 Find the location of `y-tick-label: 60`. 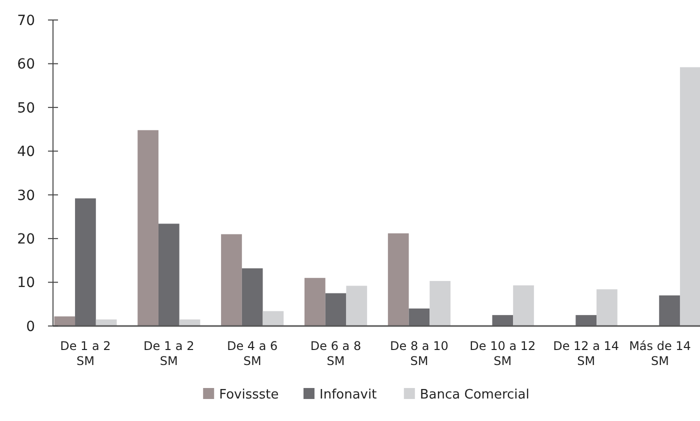

y-tick-label: 60 is located at coordinates (26, 64).